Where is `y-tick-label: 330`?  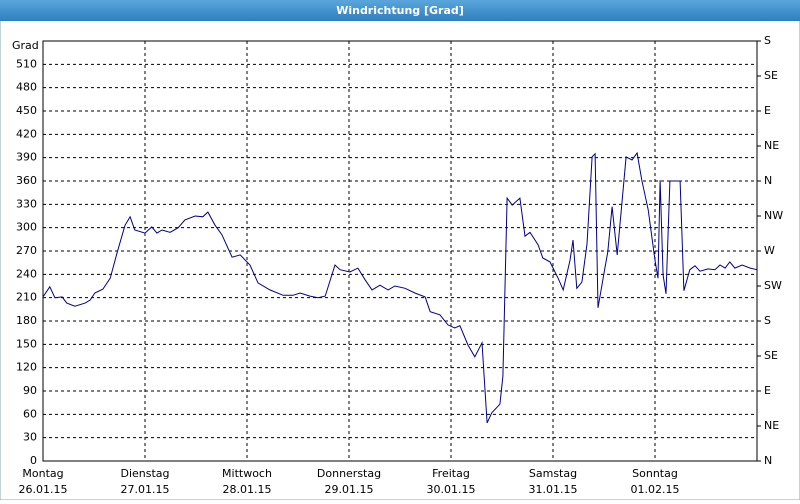 y-tick-label: 330 is located at coordinates (26, 203).